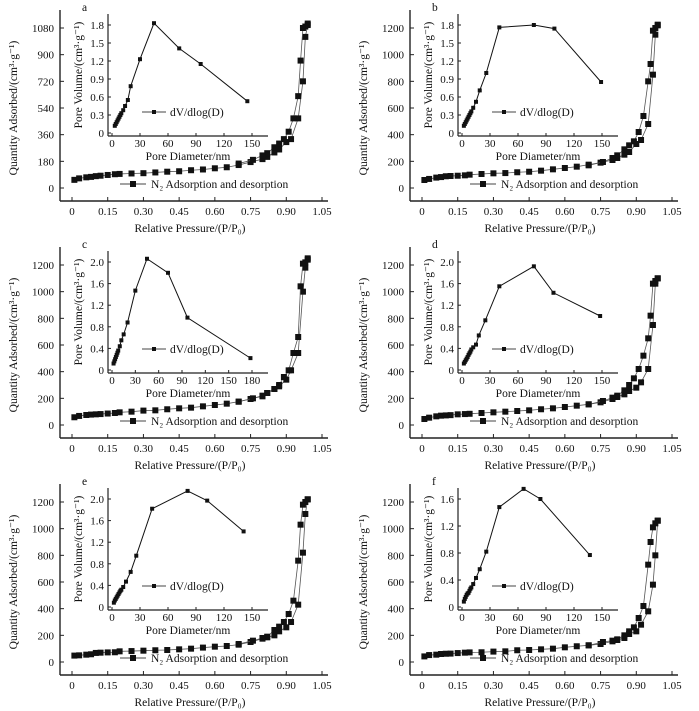  What do you see at coordinates (491, 381) in the screenshot?
I see `inset-x-tick-label: 30` at bounding box center [491, 381].